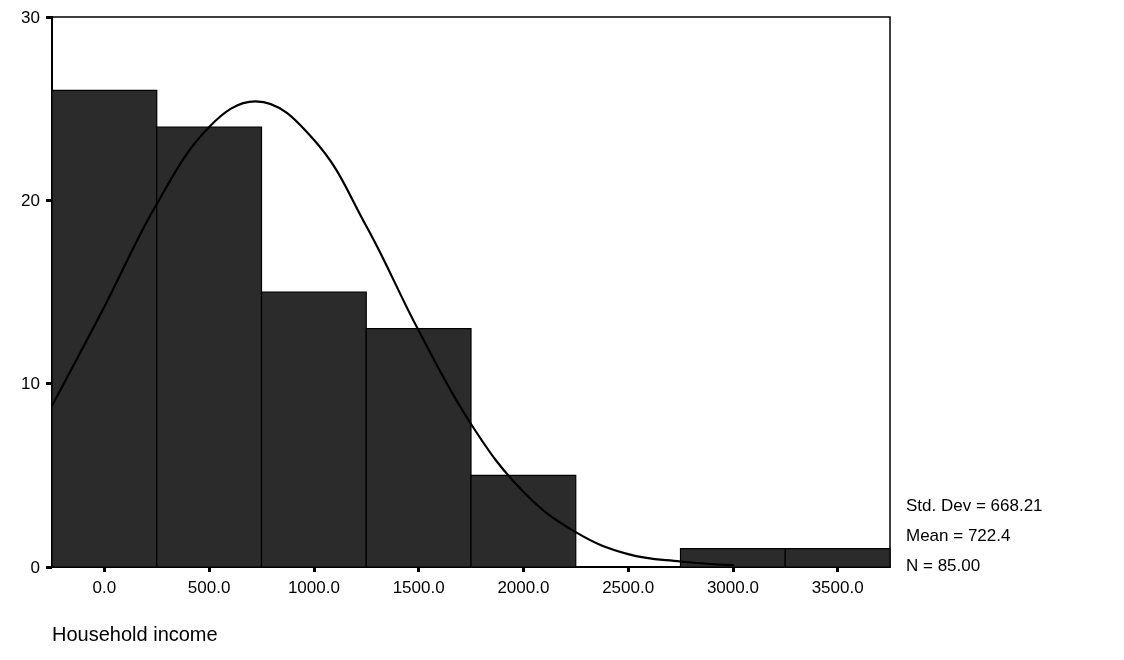  What do you see at coordinates (30, 17) in the screenshot?
I see `y-tick-label: 30` at bounding box center [30, 17].